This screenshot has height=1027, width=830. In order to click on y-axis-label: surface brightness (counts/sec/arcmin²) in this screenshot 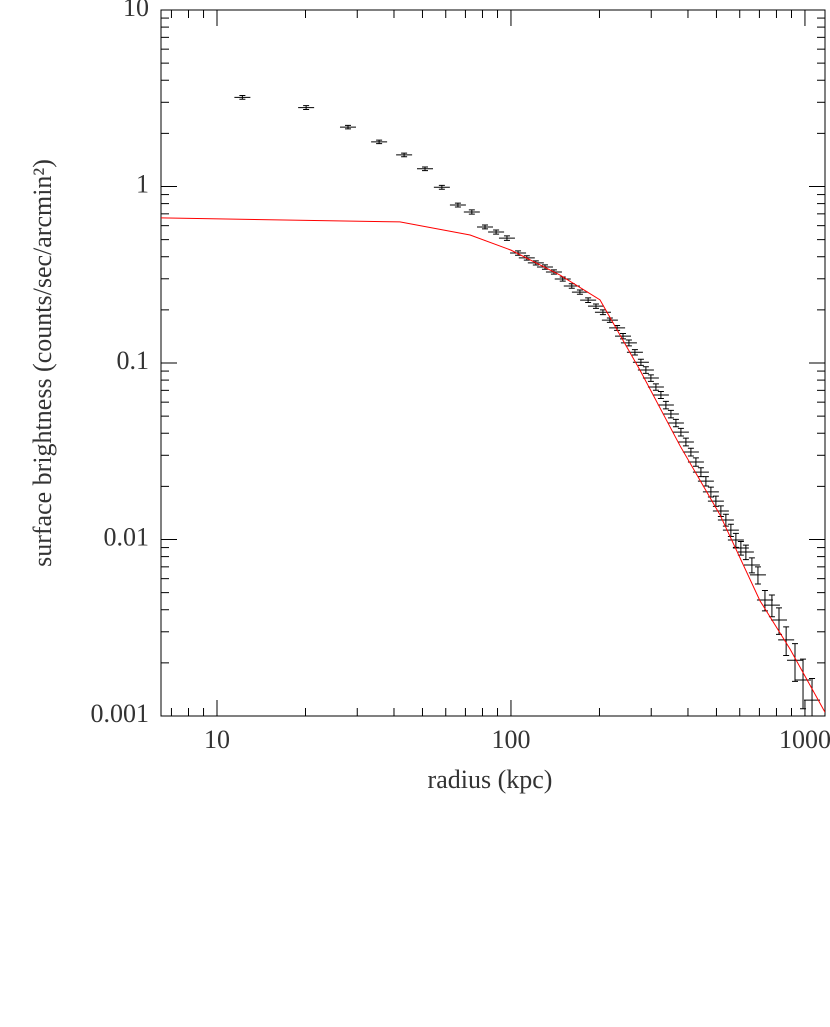, I will do `click(42, 363)`.